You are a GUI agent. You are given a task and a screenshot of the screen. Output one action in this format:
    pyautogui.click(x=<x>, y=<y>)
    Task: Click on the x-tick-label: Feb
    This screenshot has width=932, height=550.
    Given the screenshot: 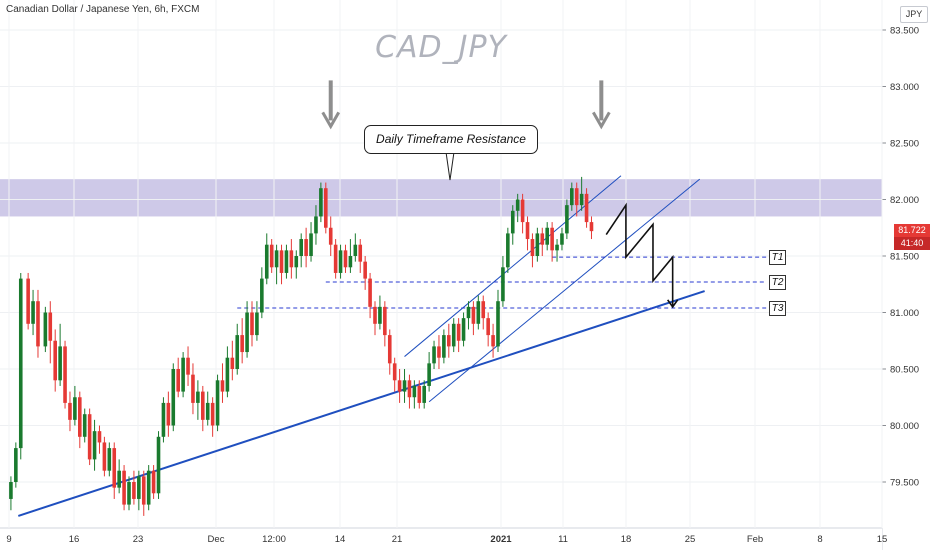 What is the action you would take?
    pyautogui.click(x=755, y=539)
    